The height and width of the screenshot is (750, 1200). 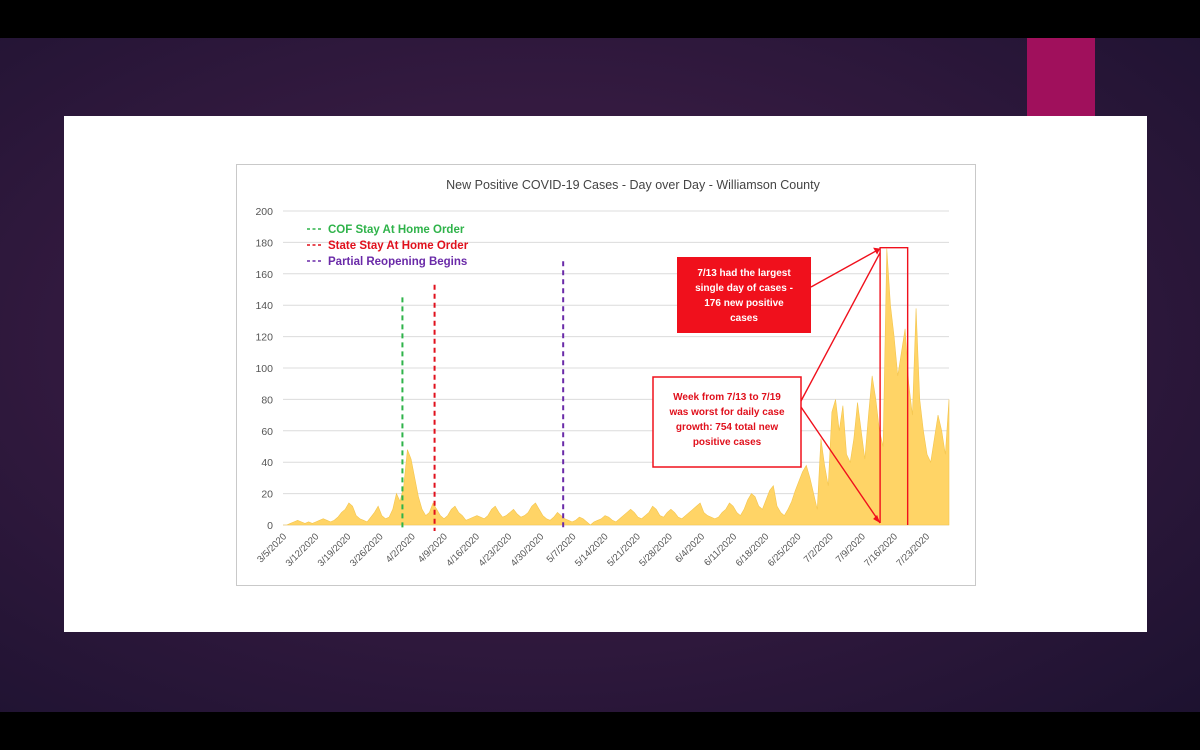 What do you see at coordinates (264, 275) in the screenshot?
I see `y-tick-label: 160` at bounding box center [264, 275].